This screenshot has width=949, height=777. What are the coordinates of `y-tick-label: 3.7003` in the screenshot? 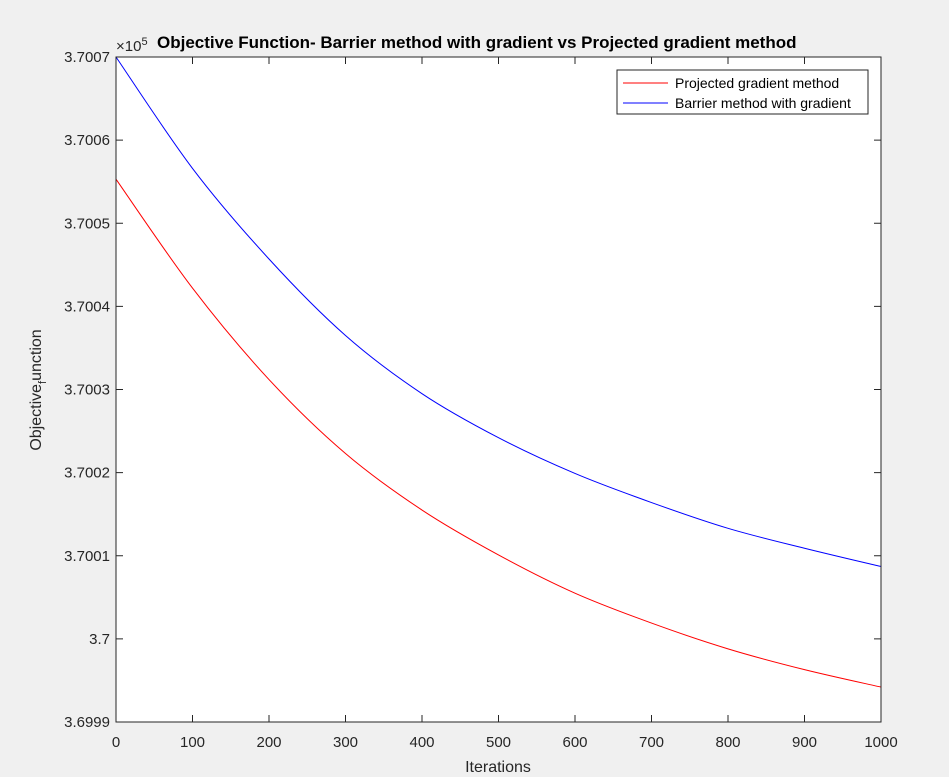 It's located at (87, 390).